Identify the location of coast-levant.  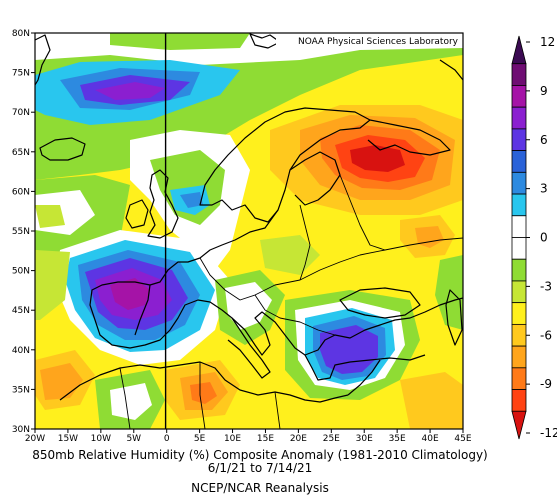
(364, 377).